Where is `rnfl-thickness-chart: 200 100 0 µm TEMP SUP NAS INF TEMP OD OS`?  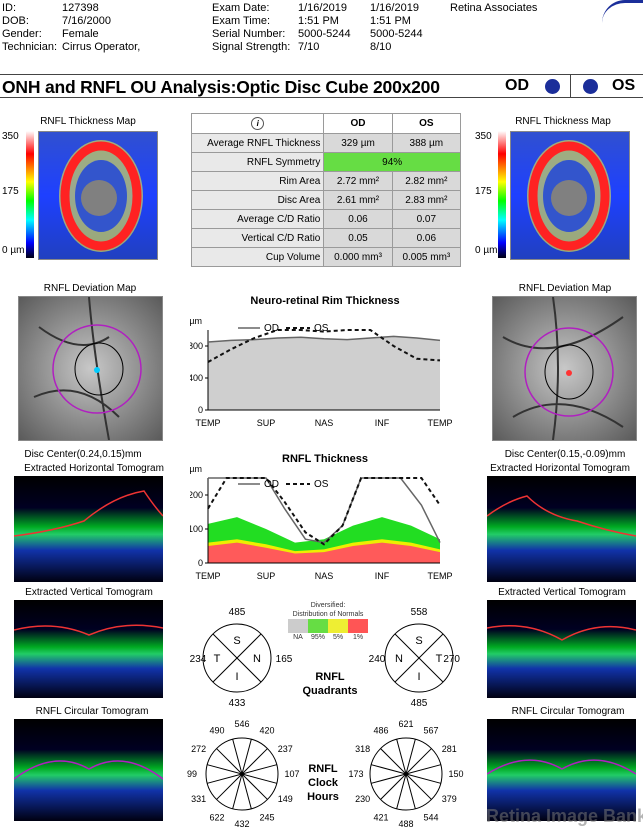 rnfl-thickness-chart: 200 100 0 µm TEMP SUP NAS INF TEMP OD OS is located at coordinates (321, 522).